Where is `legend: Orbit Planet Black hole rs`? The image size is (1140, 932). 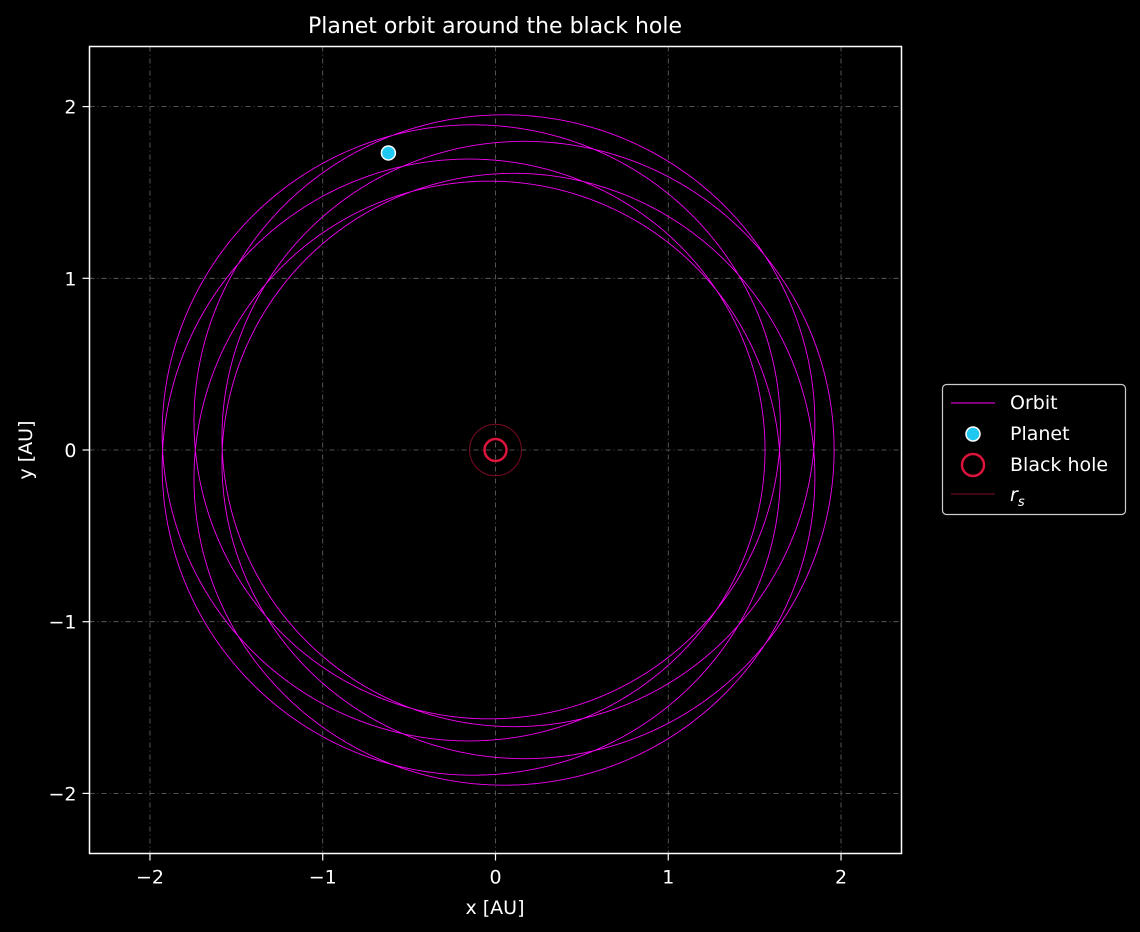 legend: Orbit Planet Black hole rs is located at coordinates (1034, 449).